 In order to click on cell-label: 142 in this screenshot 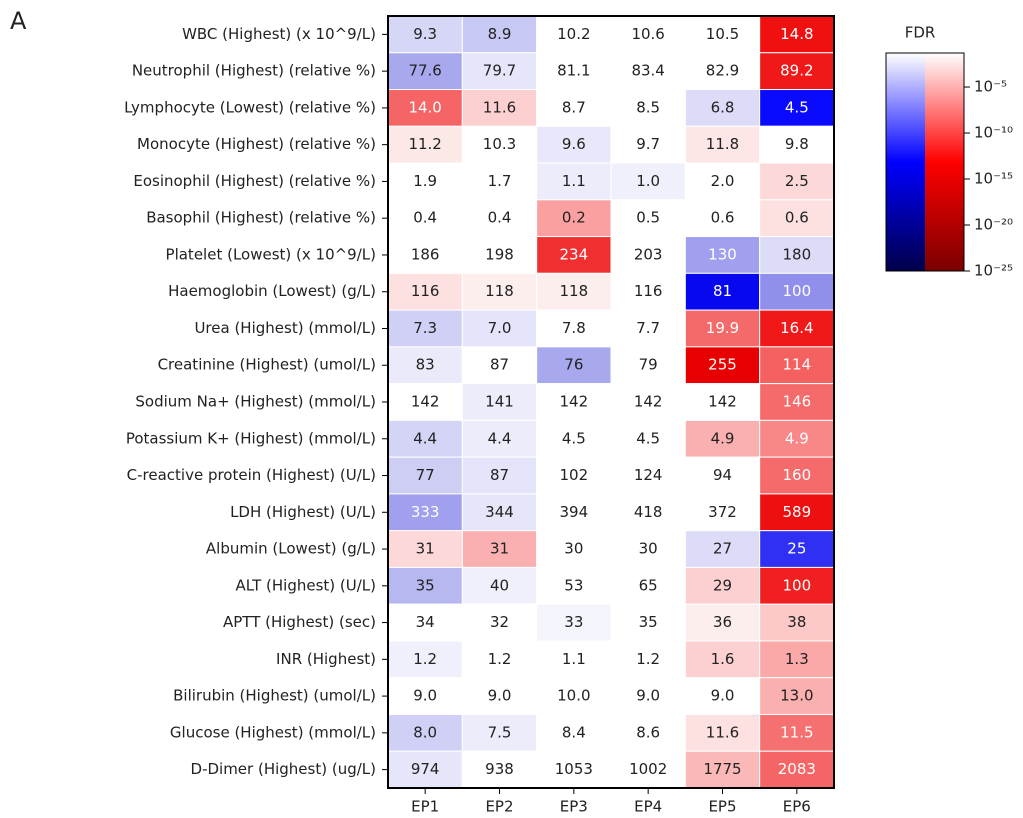, I will do `click(648, 402)`.